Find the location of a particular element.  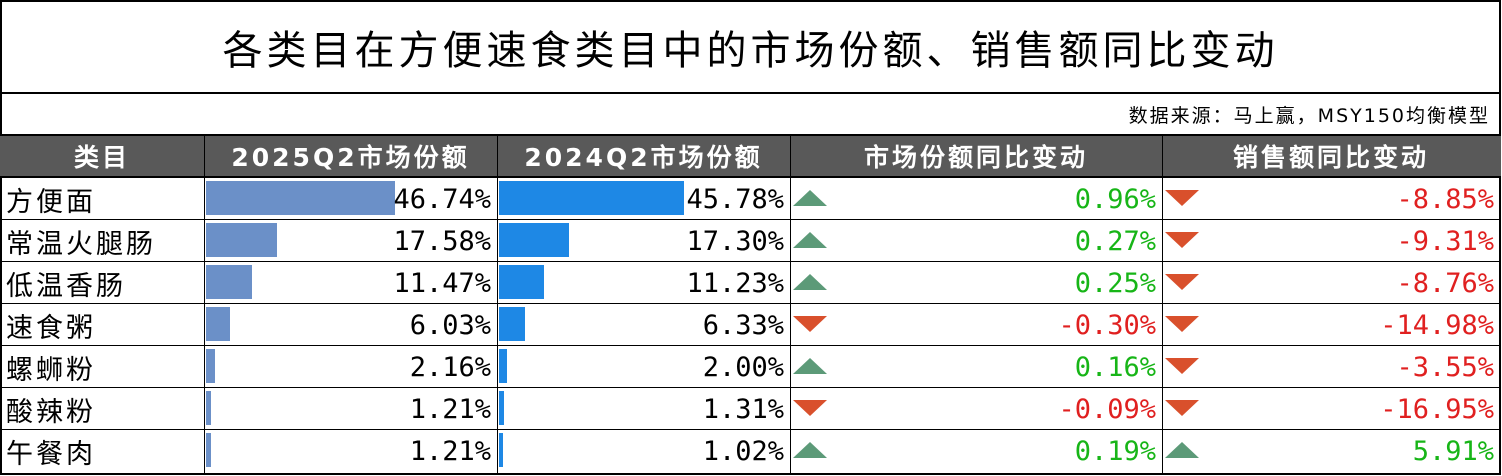

category-label: 速食粥 is located at coordinates (51, 328).